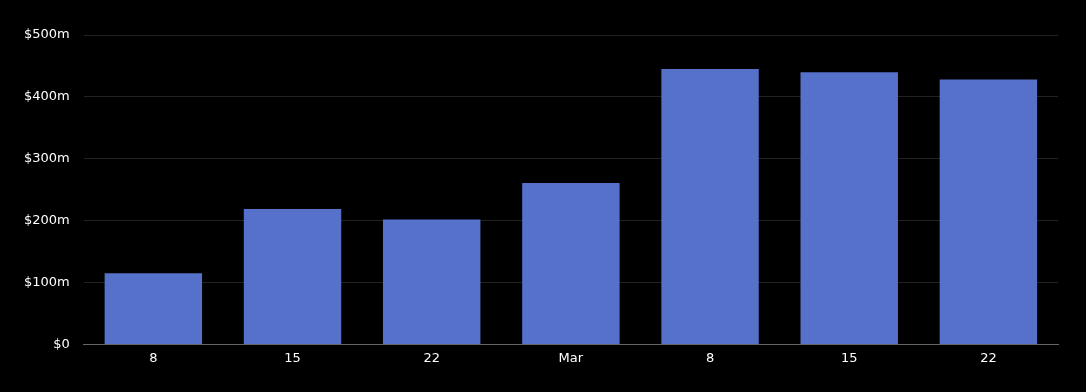  Describe the element at coordinates (47, 281) in the screenshot. I see `y-tick-label: $100m` at that location.